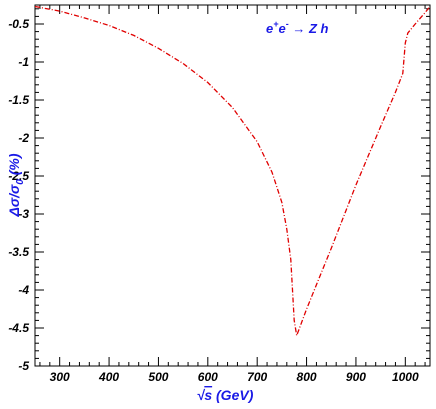 The height and width of the screenshot is (409, 436). What do you see at coordinates (297, 27) in the screenshot?
I see `annotation: e+e- → Z h` at bounding box center [297, 27].